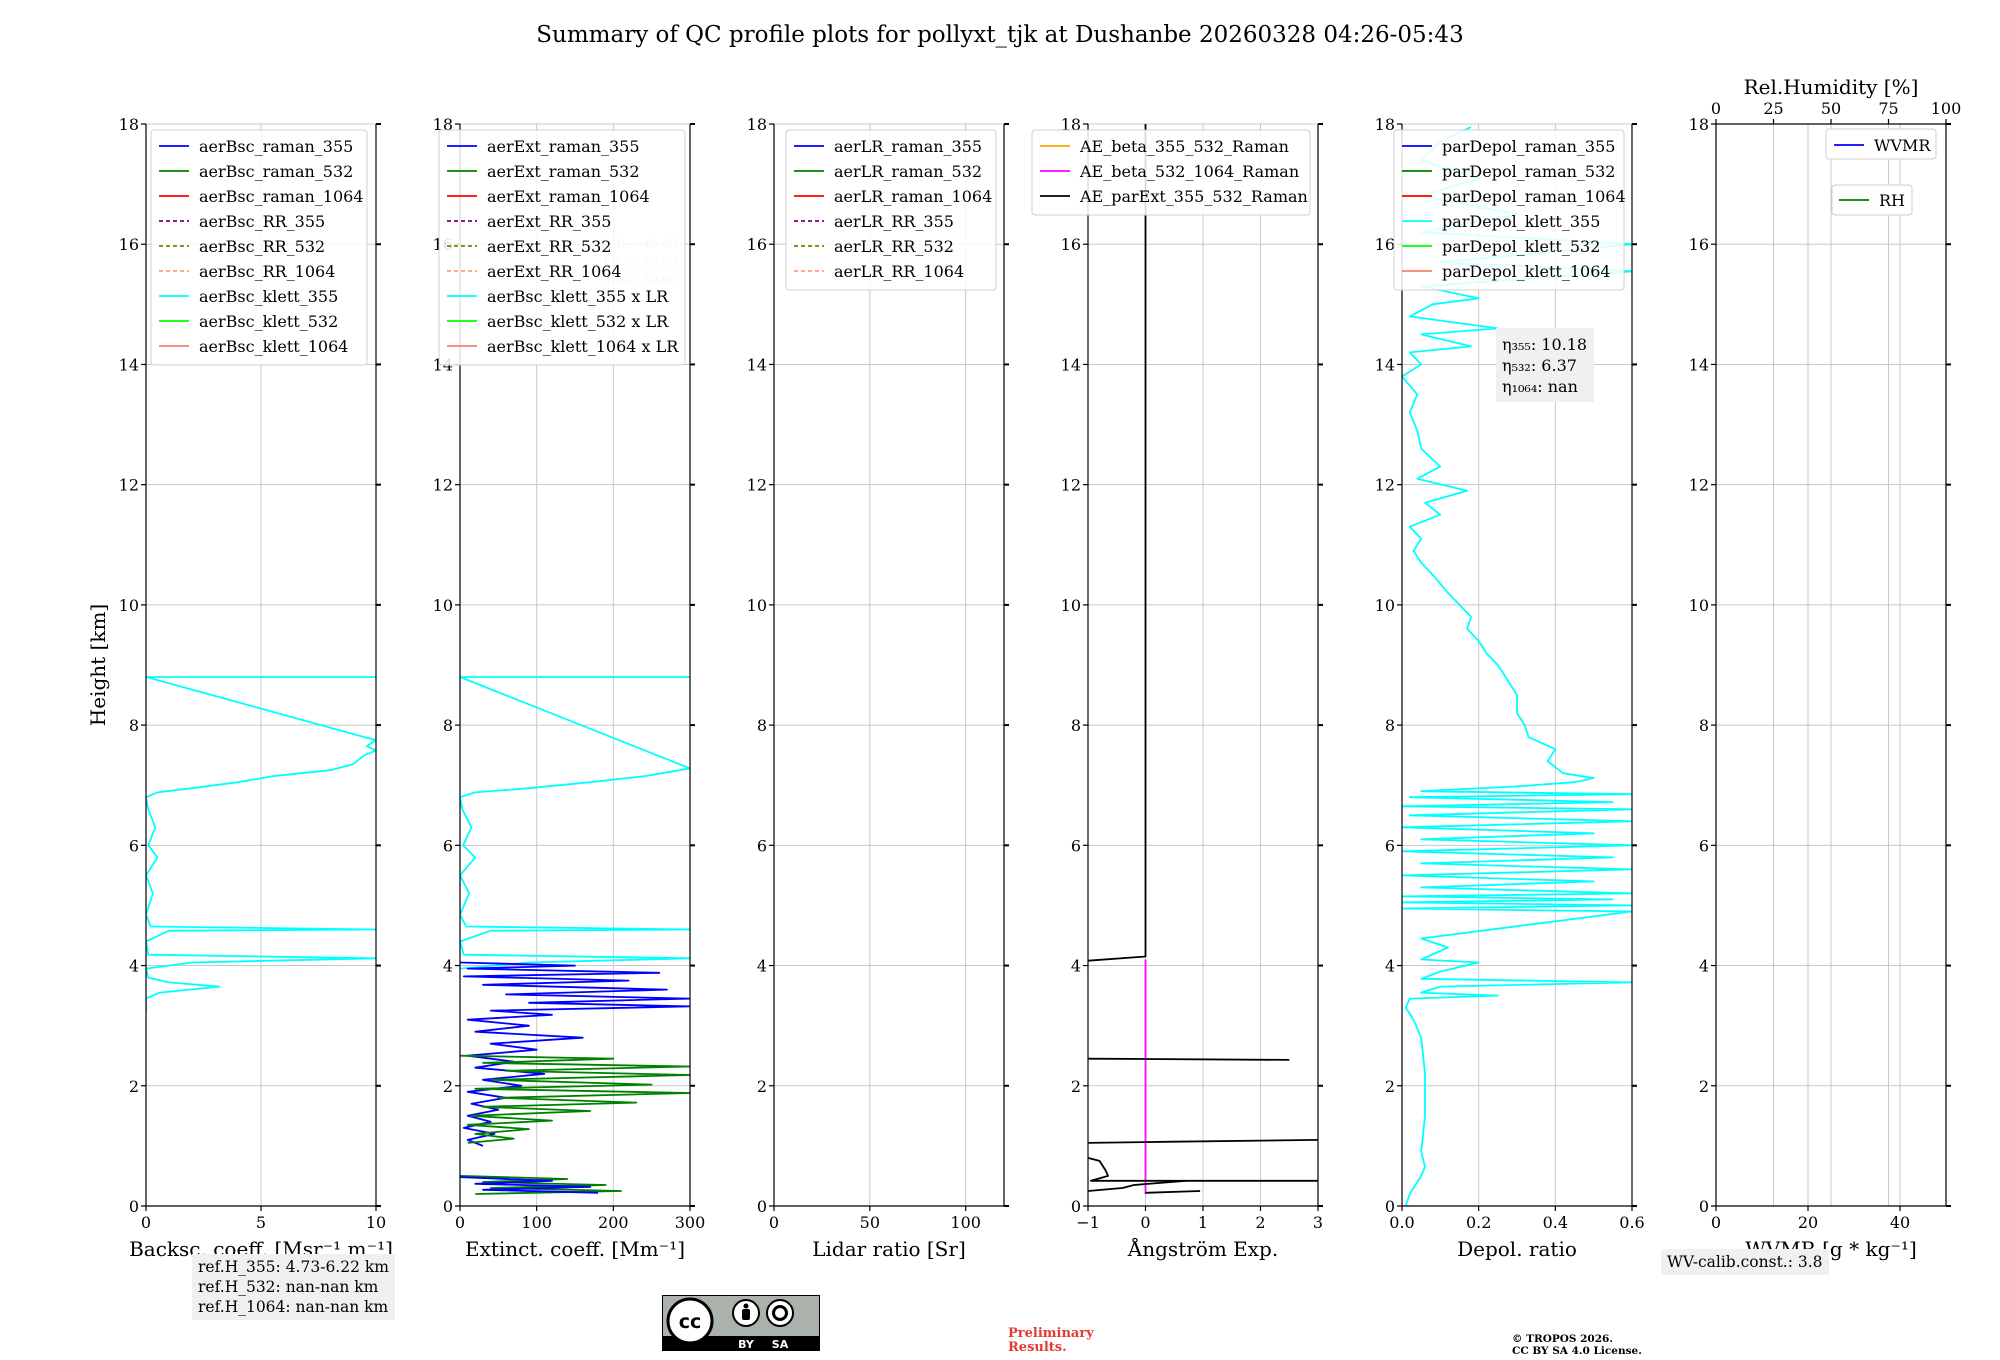  Describe the element at coordinates (267, 271) in the screenshot. I see `legend-label: aerBsc_RR_1064` at that location.